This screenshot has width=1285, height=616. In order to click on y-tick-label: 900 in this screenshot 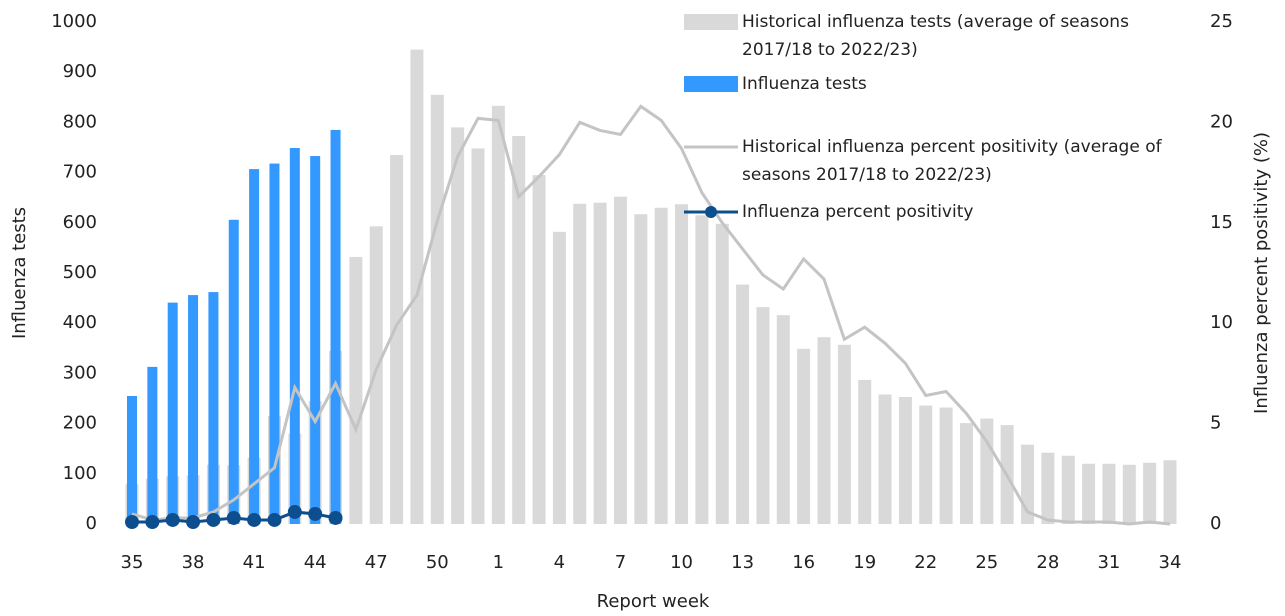, I will do `click(80, 71)`.